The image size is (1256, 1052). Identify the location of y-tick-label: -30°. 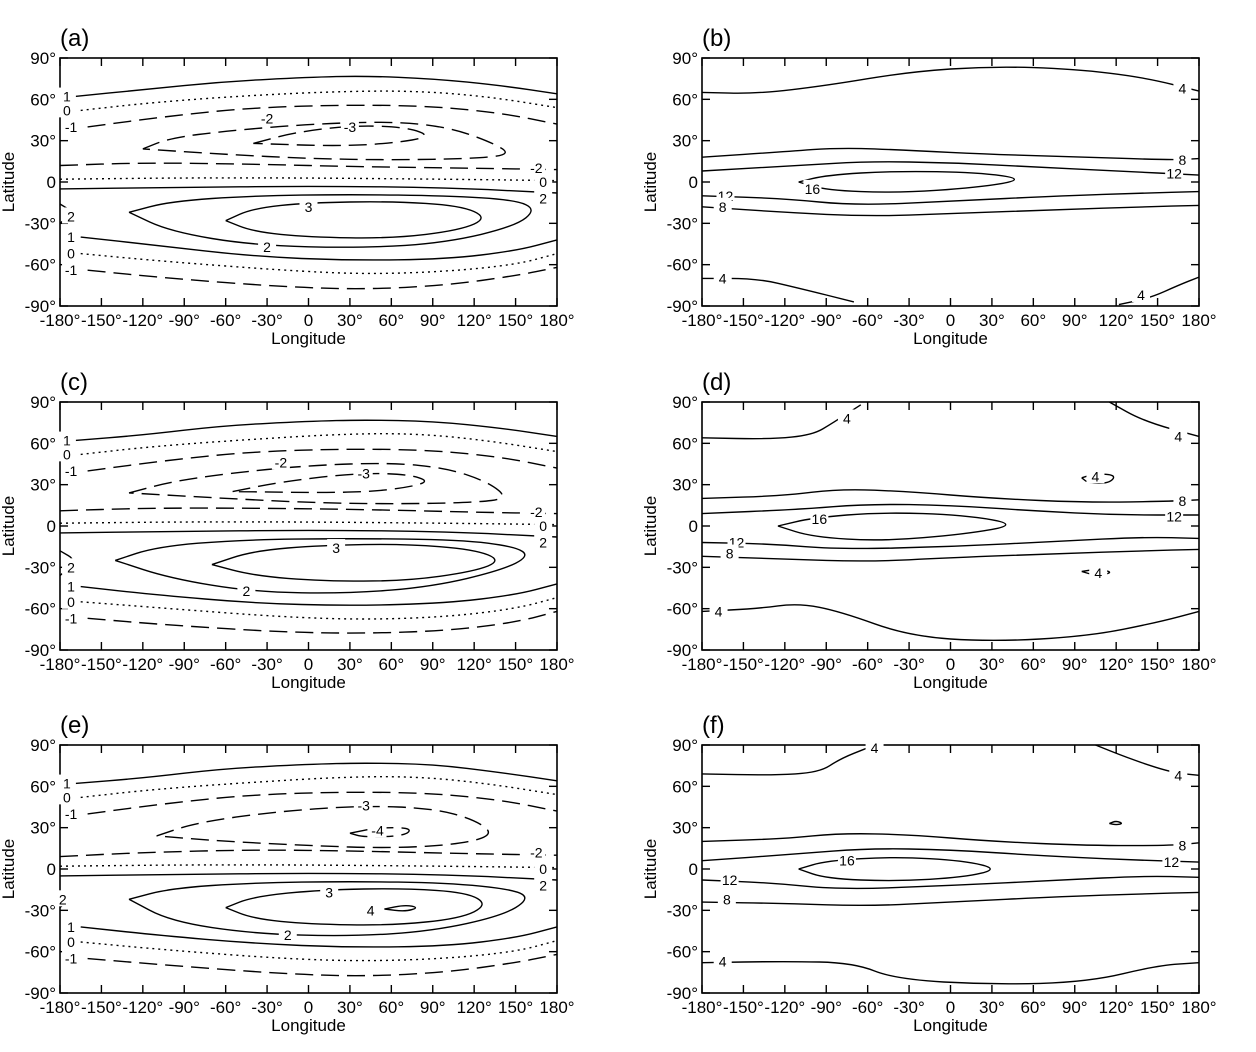
(40, 223).